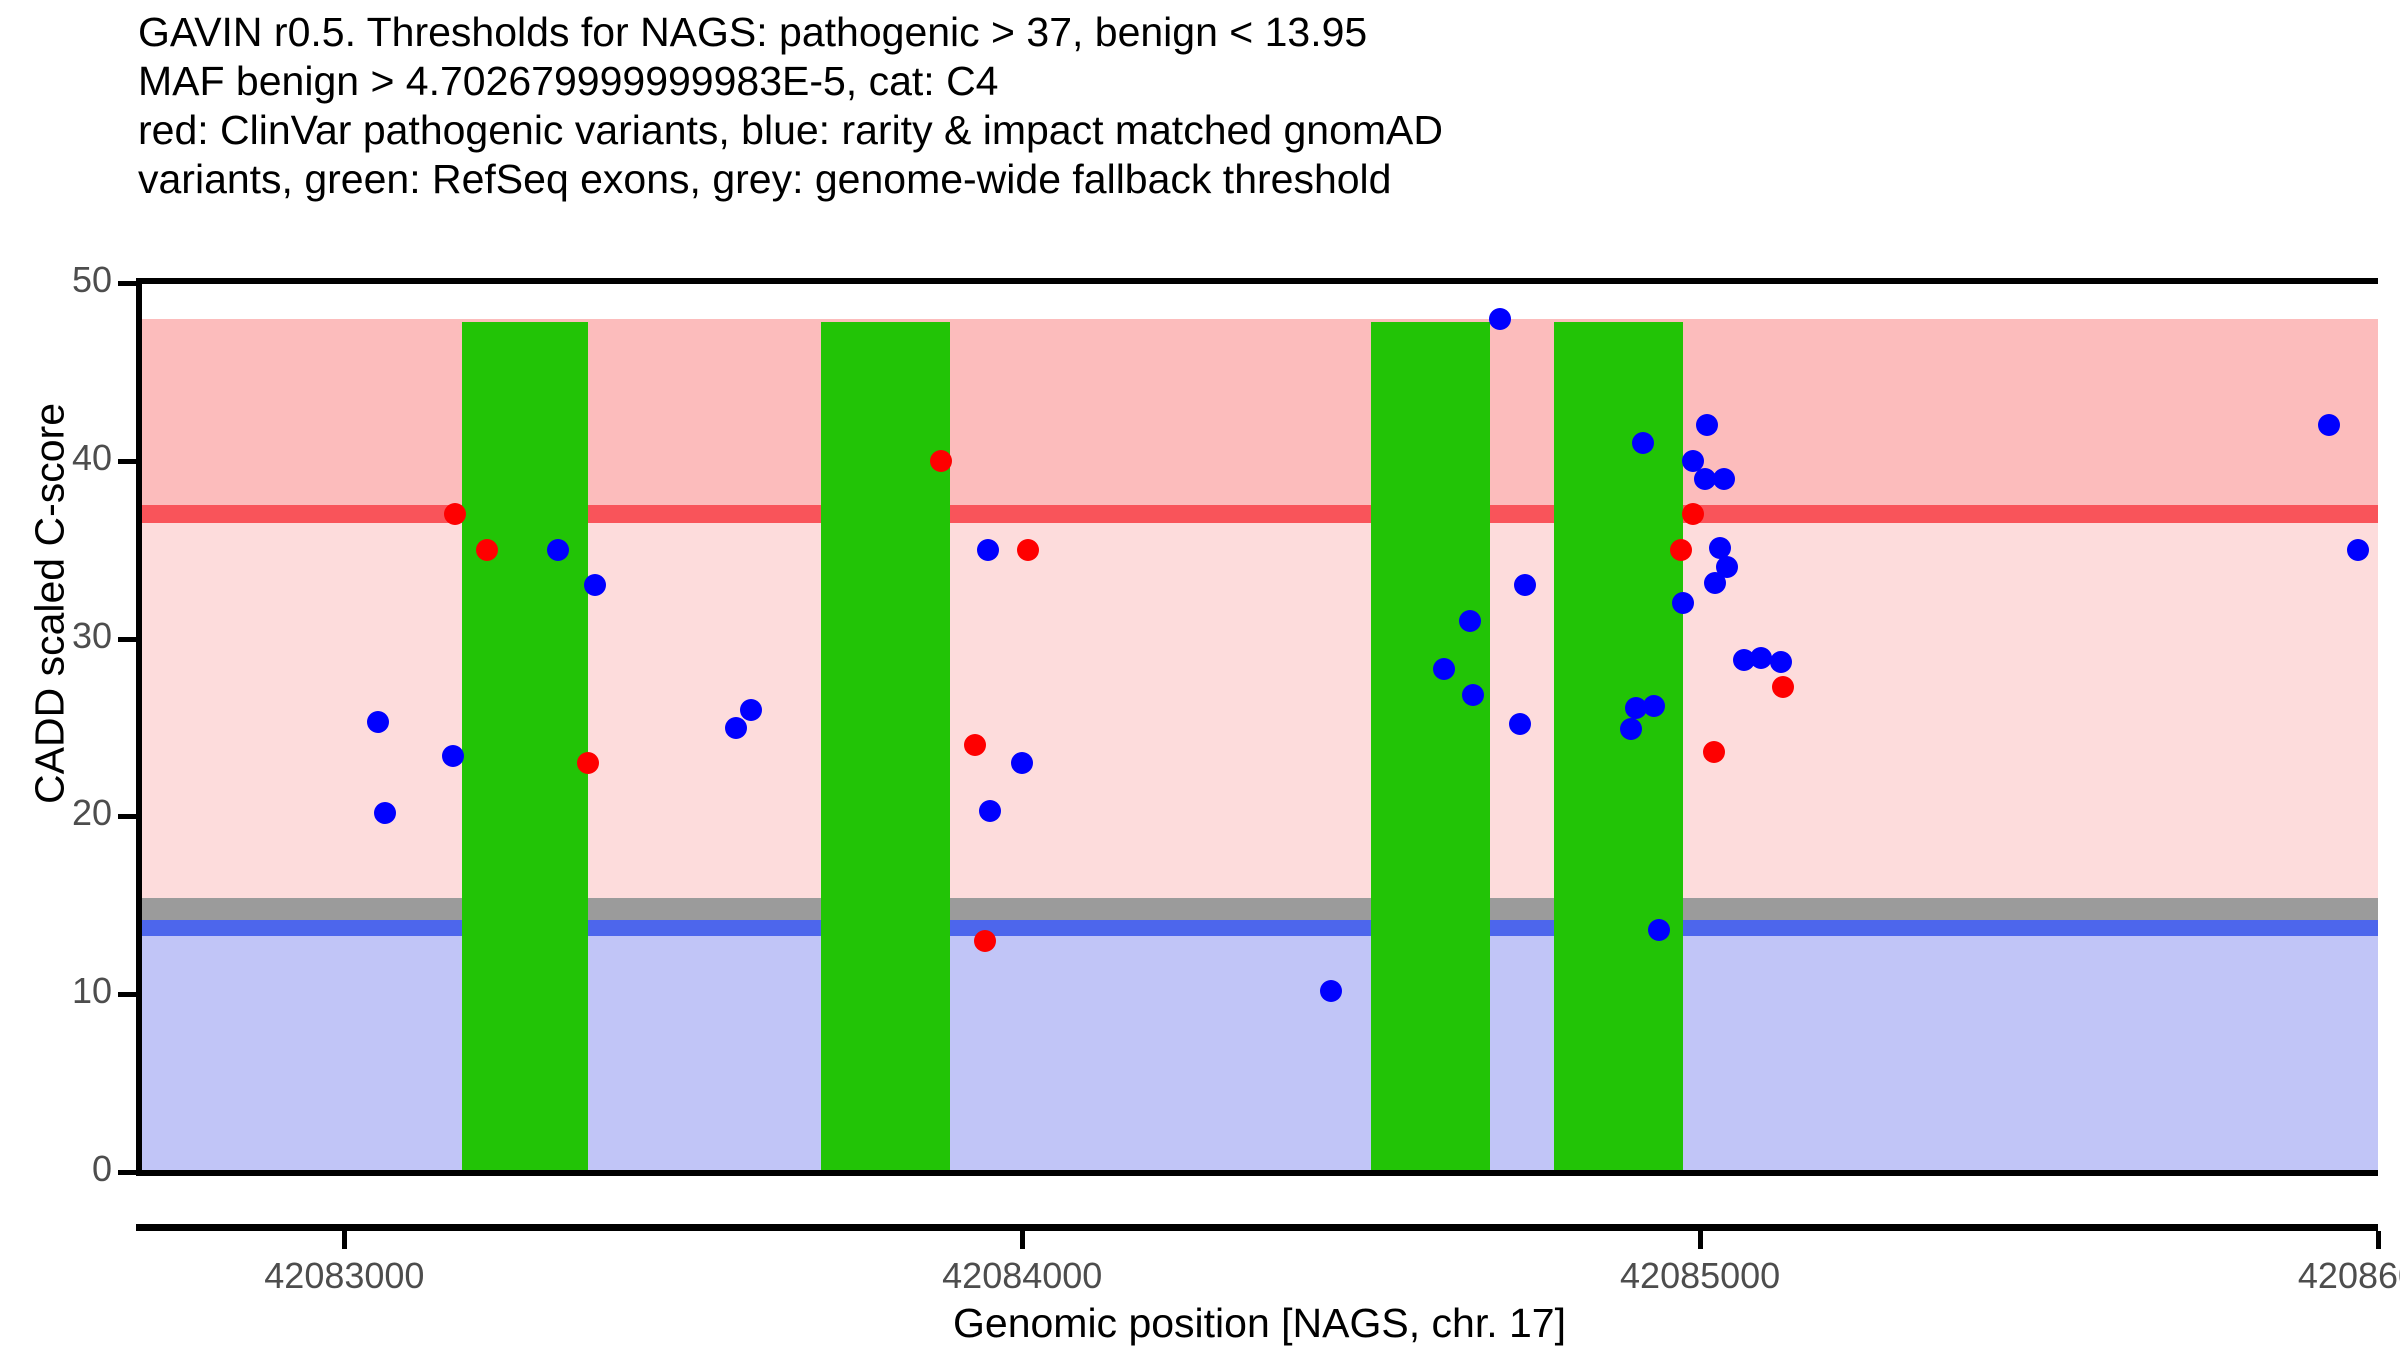 Image resolution: width=2400 pixels, height=1350 pixels. Describe the element at coordinates (101, 1168) in the screenshot. I see `y-tick-label-0: 0` at that location.